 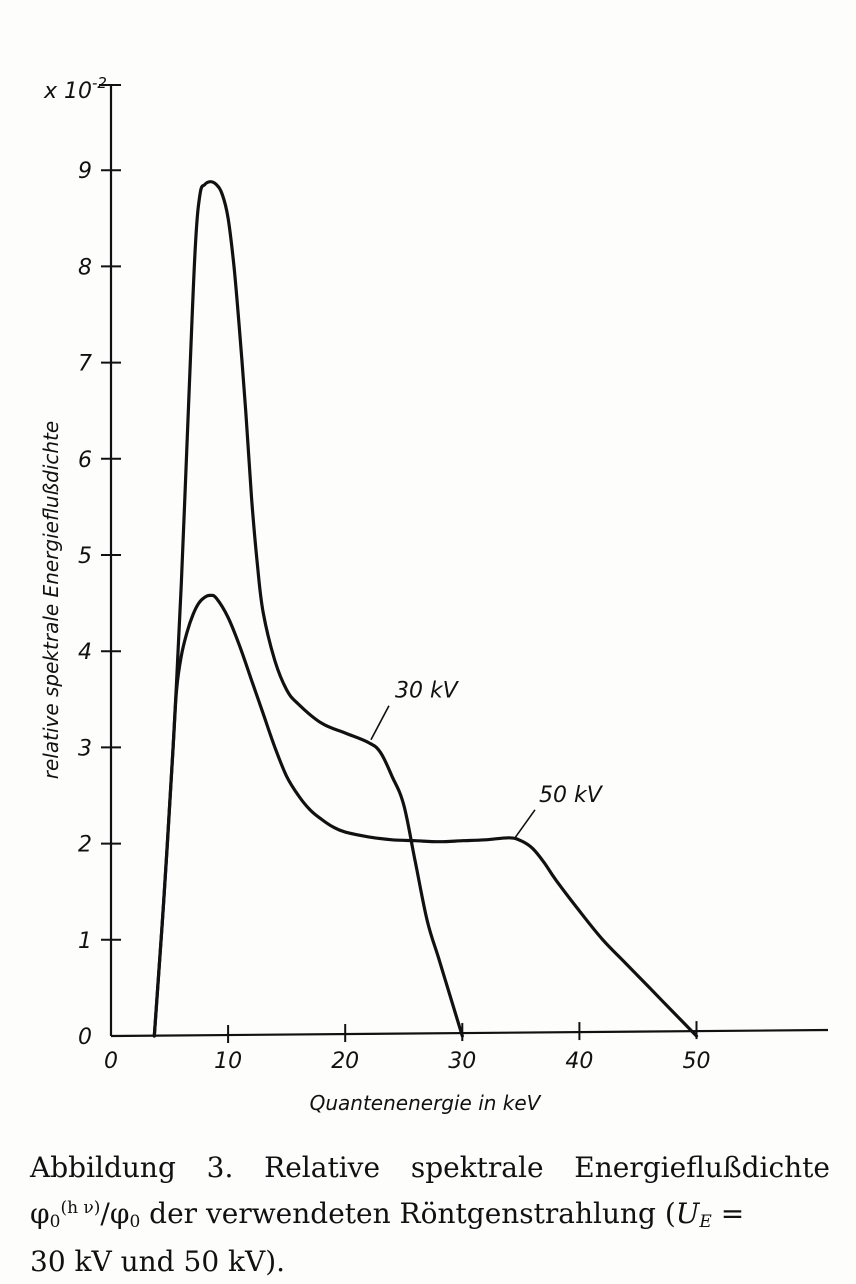 What do you see at coordinates (158, 1261) in the screenshot?
I see `caption-line-3: 30 kV und 50 kV).` at bounding box center [158, 1261].